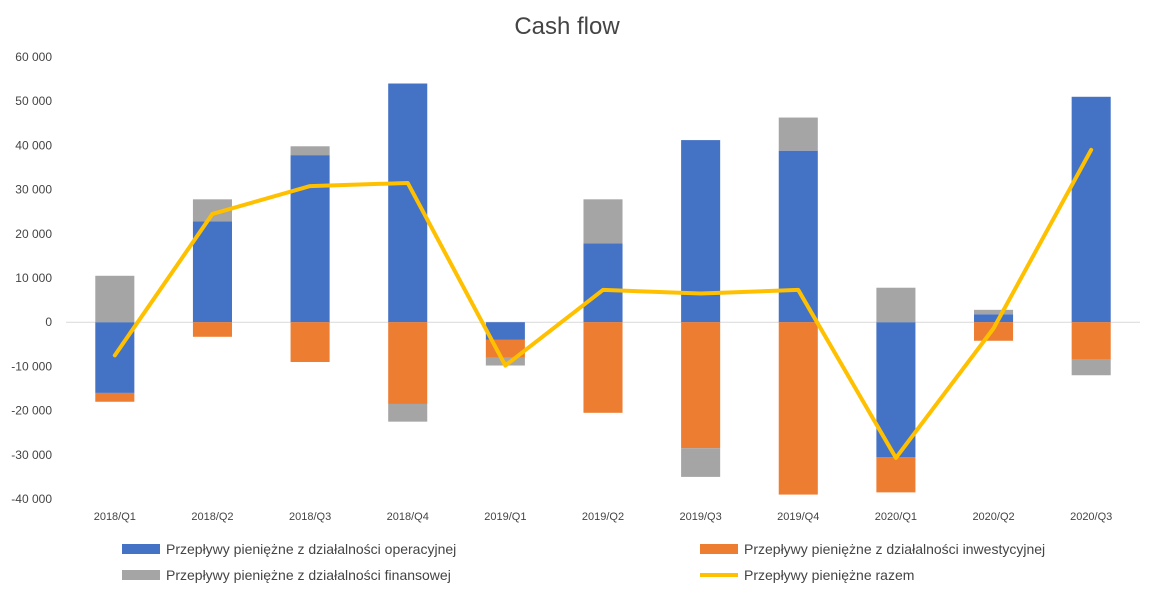  I want to click on legend-label: Przepływy pieniężne razem, so click(829, 575).